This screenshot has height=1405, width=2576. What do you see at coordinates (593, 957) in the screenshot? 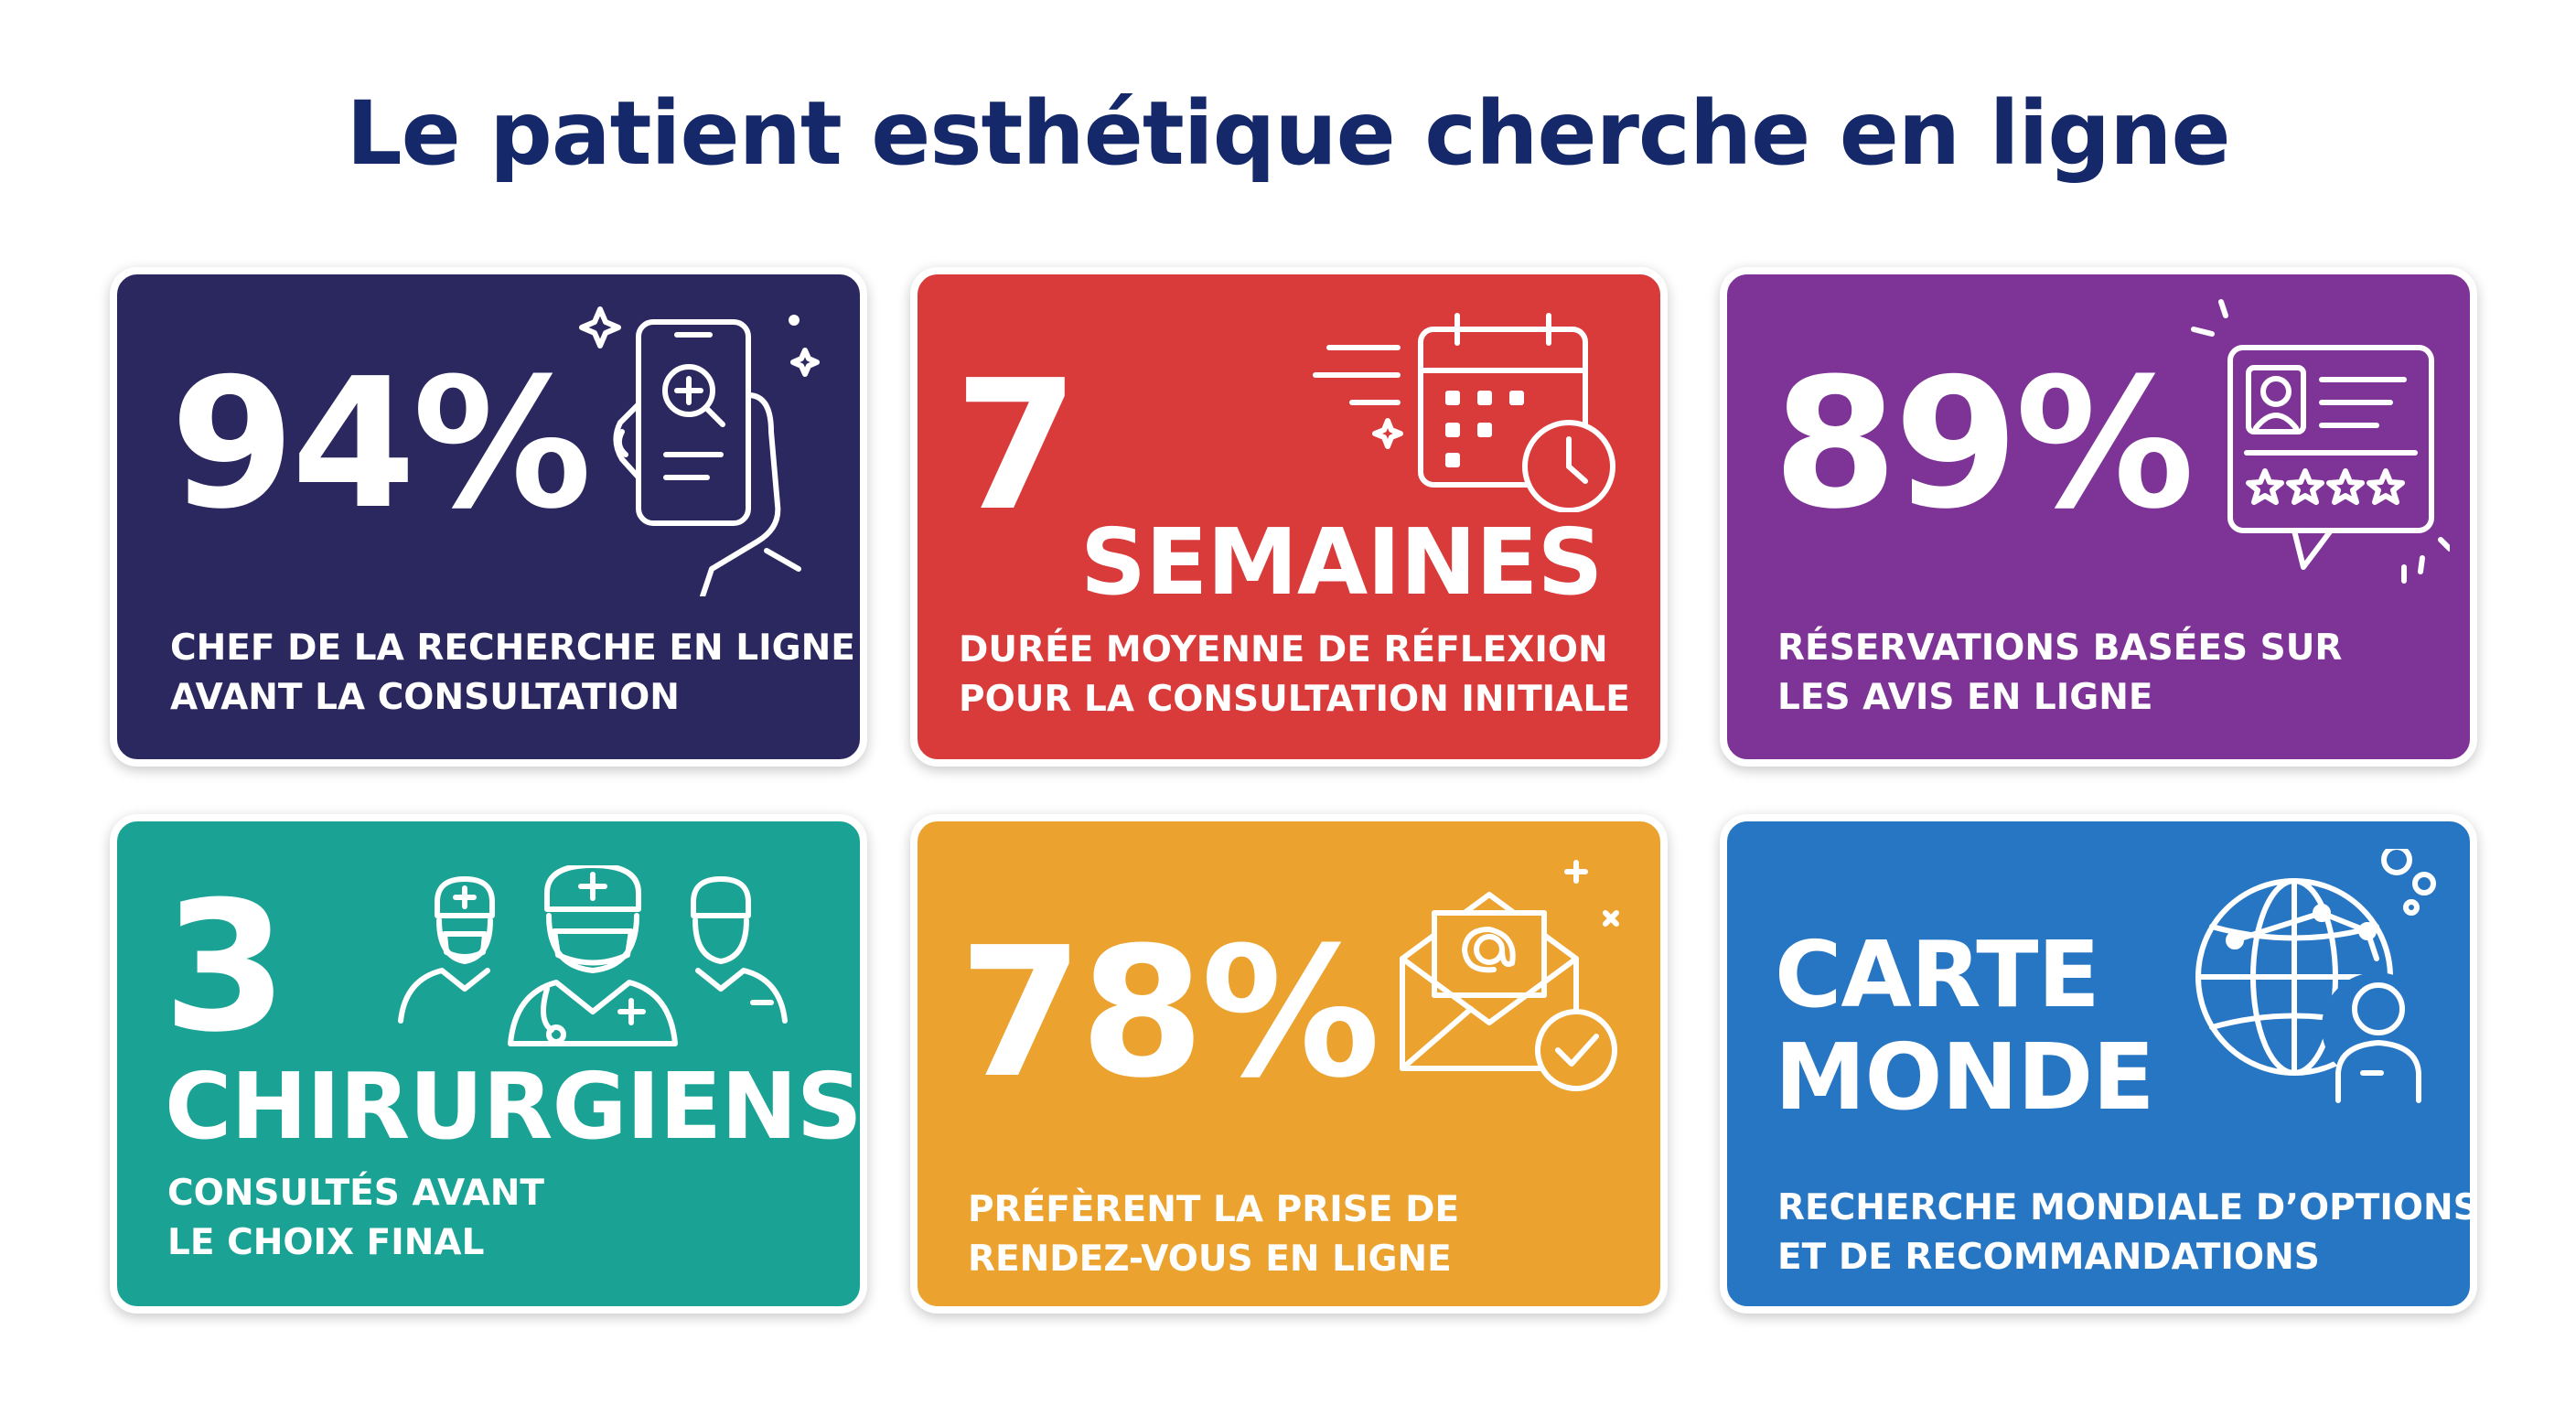
I see `surgeons-group-icon` at bounding box center [593, 957].